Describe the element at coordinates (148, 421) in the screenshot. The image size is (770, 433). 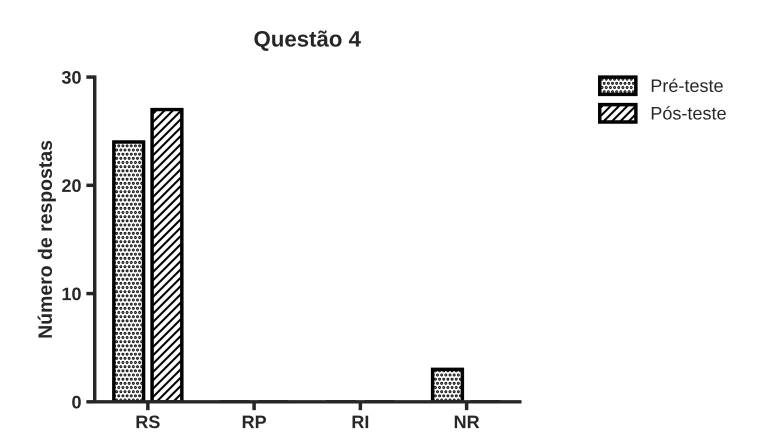
I see `x-tick-label: RS` at that location.